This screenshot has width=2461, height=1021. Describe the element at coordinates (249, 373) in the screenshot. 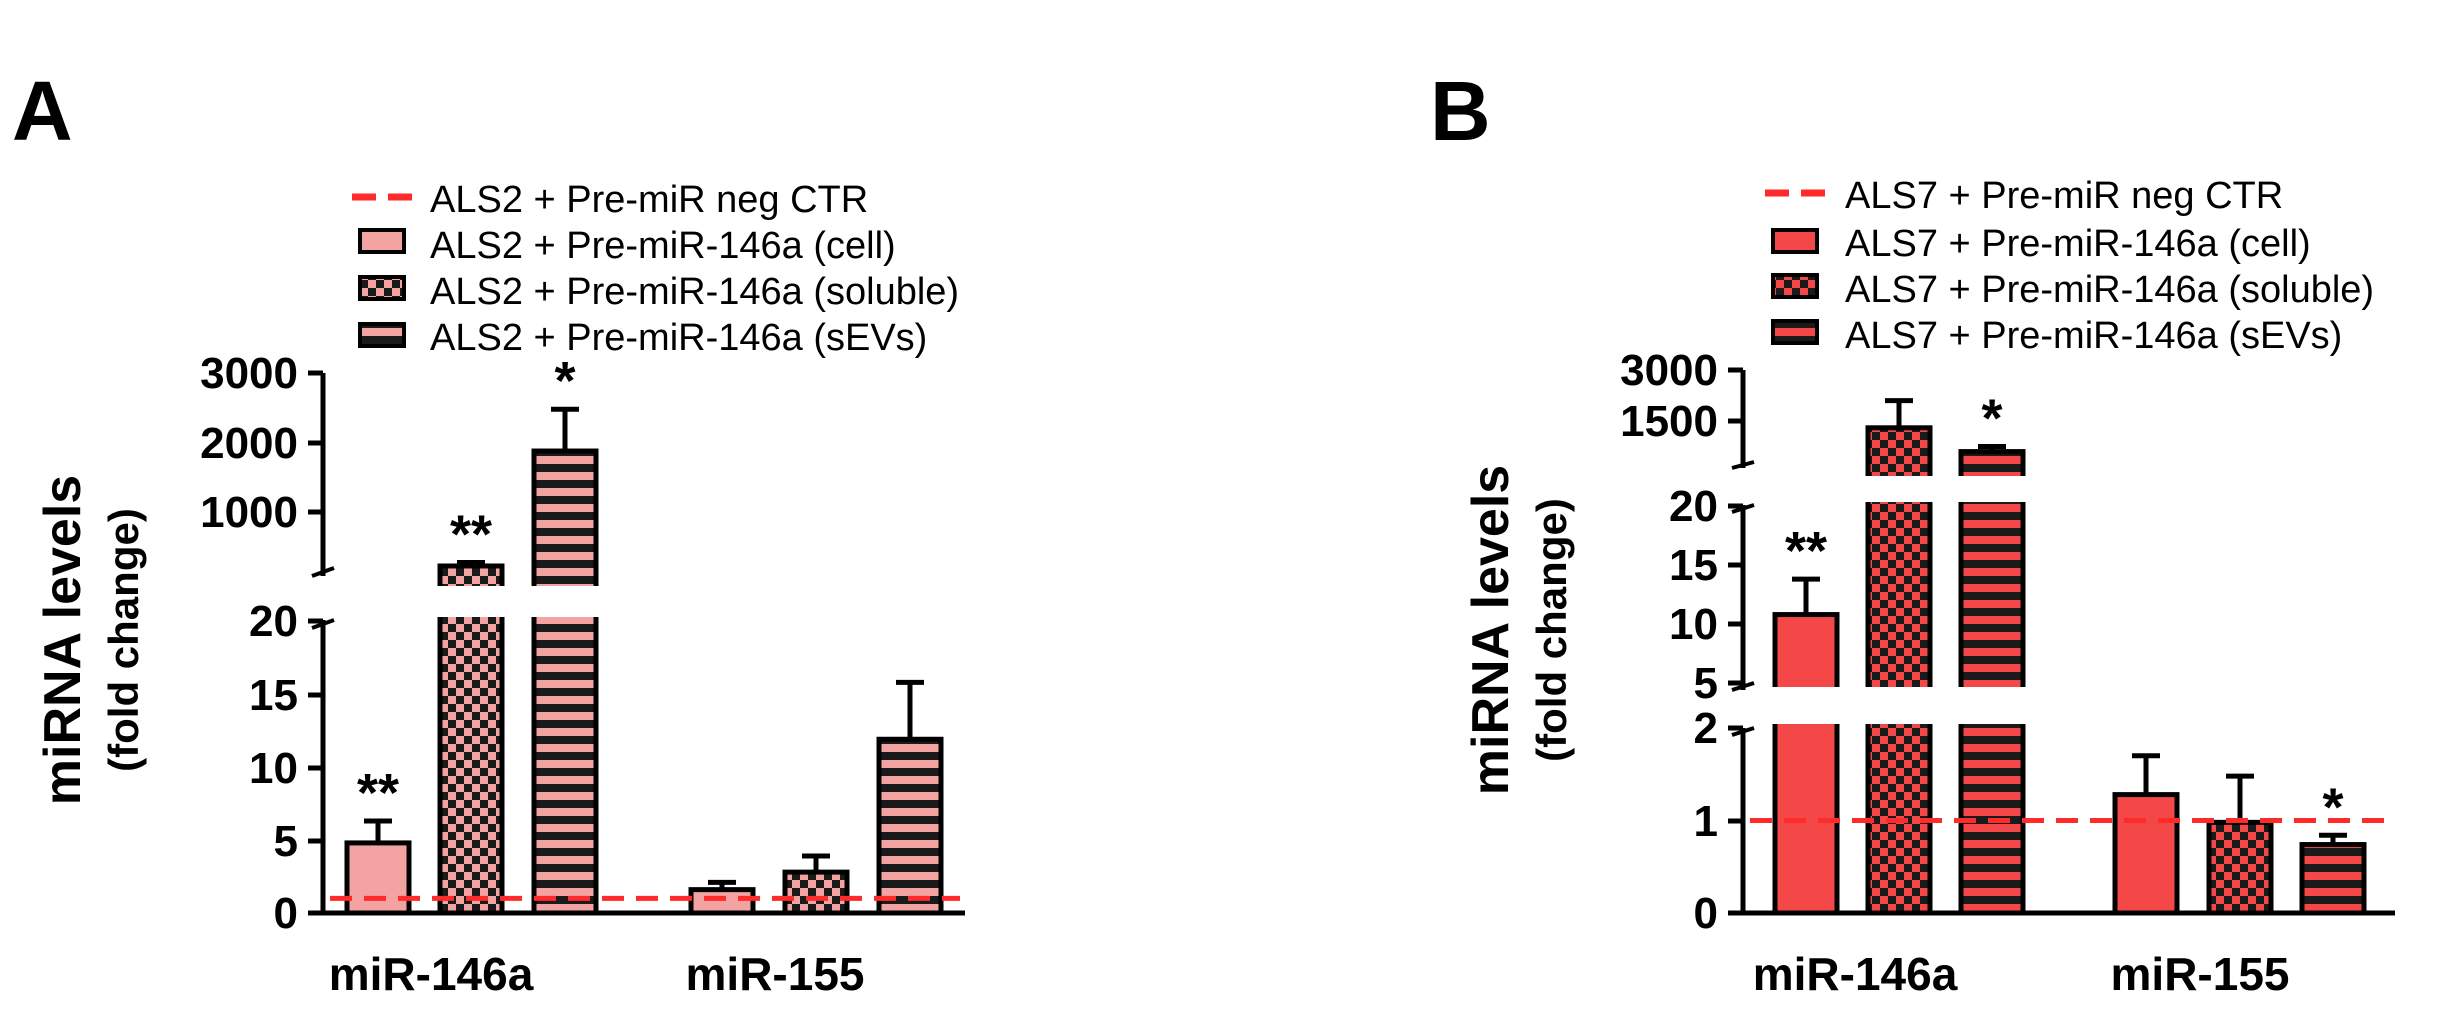

I see `y-tick-a-3000: 3000` at that location.